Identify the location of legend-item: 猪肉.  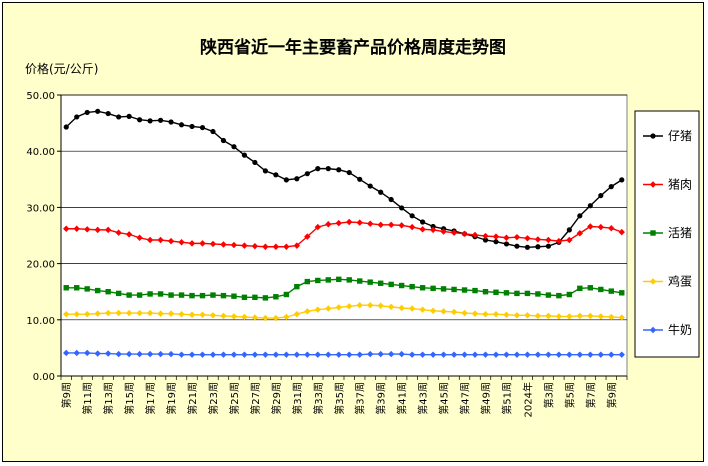
(667, 185).